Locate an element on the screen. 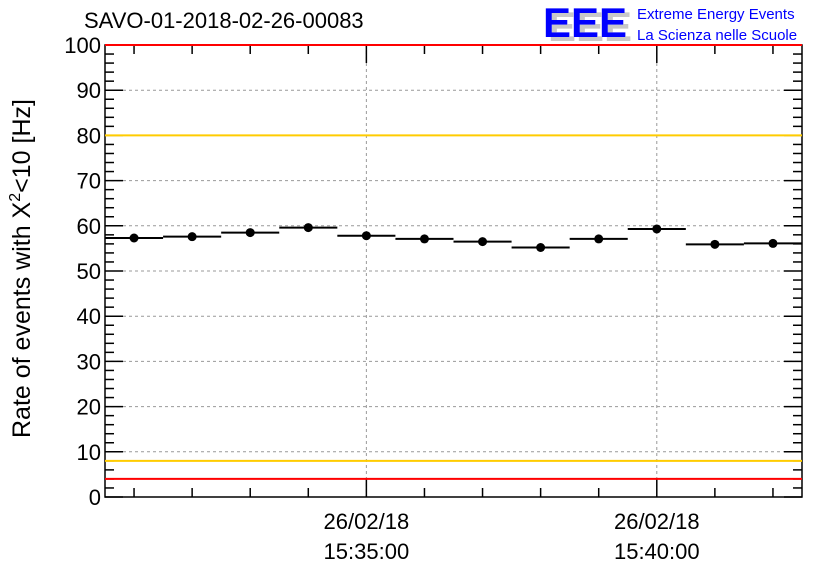 The height and width of the screenshot is (572, 836). y-tick-label: 70 is located at coordinates (89, 181).